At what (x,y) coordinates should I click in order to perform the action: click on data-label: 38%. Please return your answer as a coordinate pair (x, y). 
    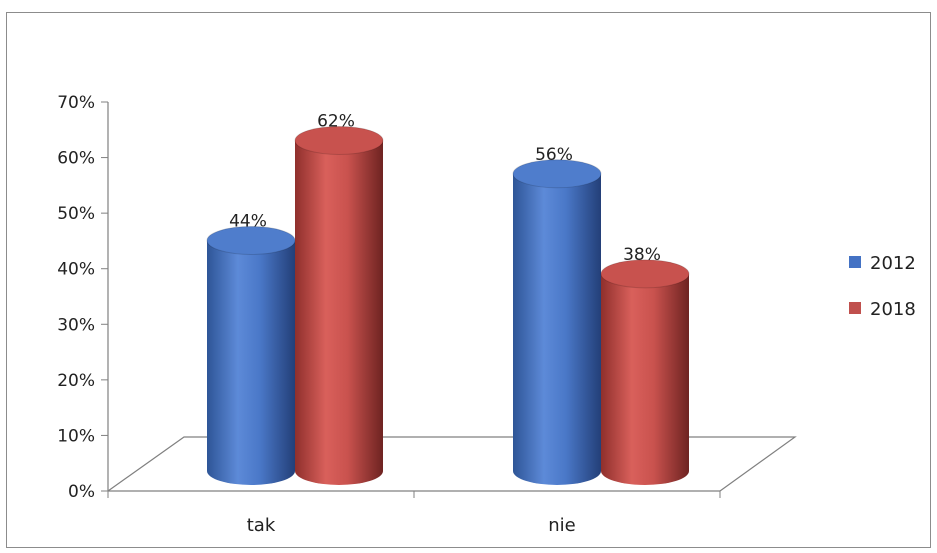
    Looking at the image, I should click on (642, 255).